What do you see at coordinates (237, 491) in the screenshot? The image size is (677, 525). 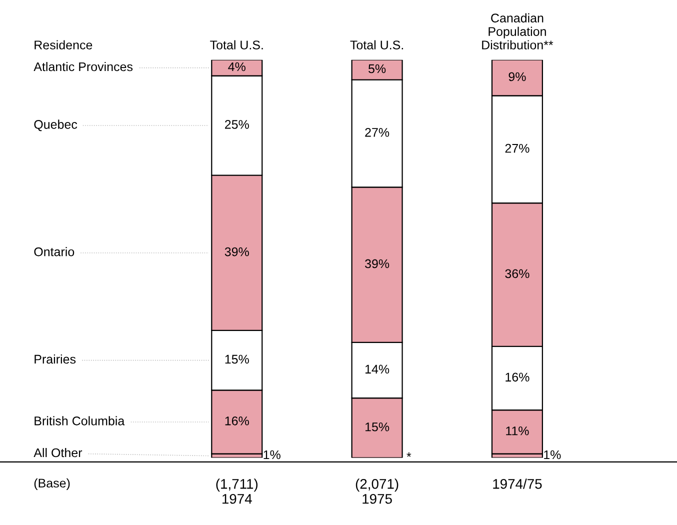 I see `x-tick-label: (1,711) 1974` at bounding box center [237, 491].